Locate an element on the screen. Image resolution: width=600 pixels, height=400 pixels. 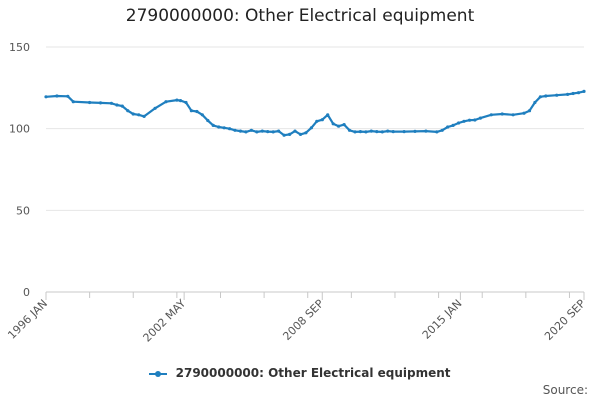
series-group is located at coordinates (315, 113).